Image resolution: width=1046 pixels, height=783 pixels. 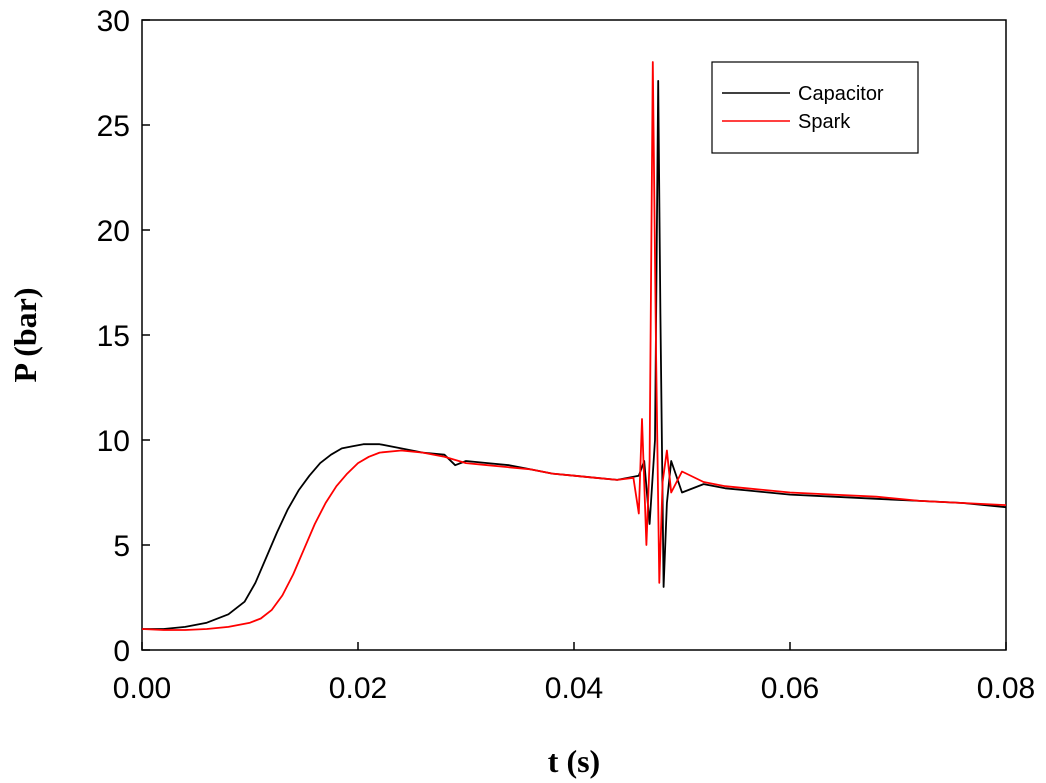 What do you see at coordinates (790, 688) in the screenshot?
I see `x-tick-label: 0.06` at bounding box center [790, 688].